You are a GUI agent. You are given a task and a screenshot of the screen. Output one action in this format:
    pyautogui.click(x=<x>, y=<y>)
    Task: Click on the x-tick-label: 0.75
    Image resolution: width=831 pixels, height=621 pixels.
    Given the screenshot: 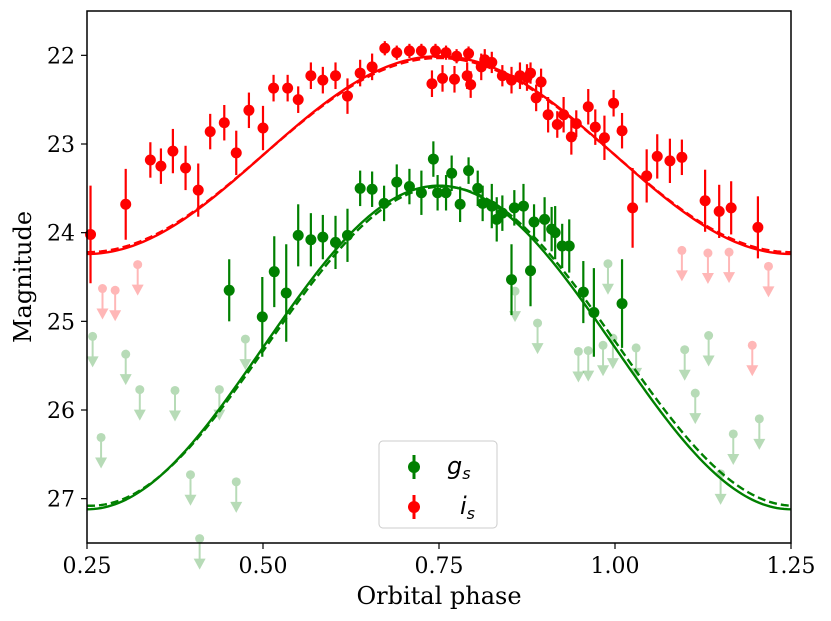 What is the action you would take?
    pyautogui.click(x=439, y=566)
    